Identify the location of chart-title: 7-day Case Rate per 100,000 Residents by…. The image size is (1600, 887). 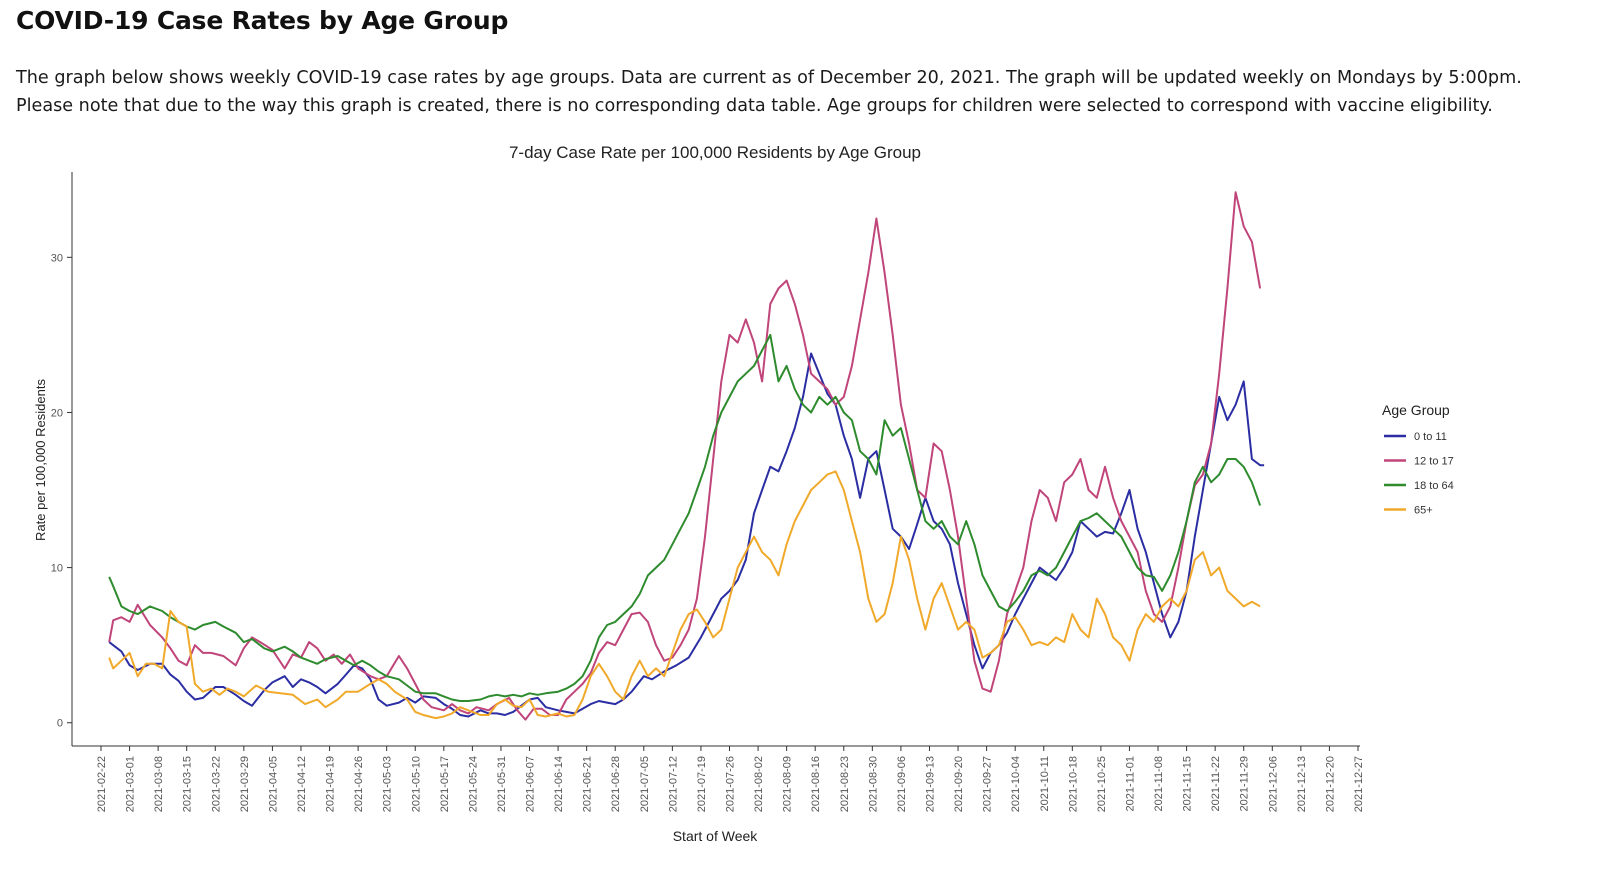
(715, 152).